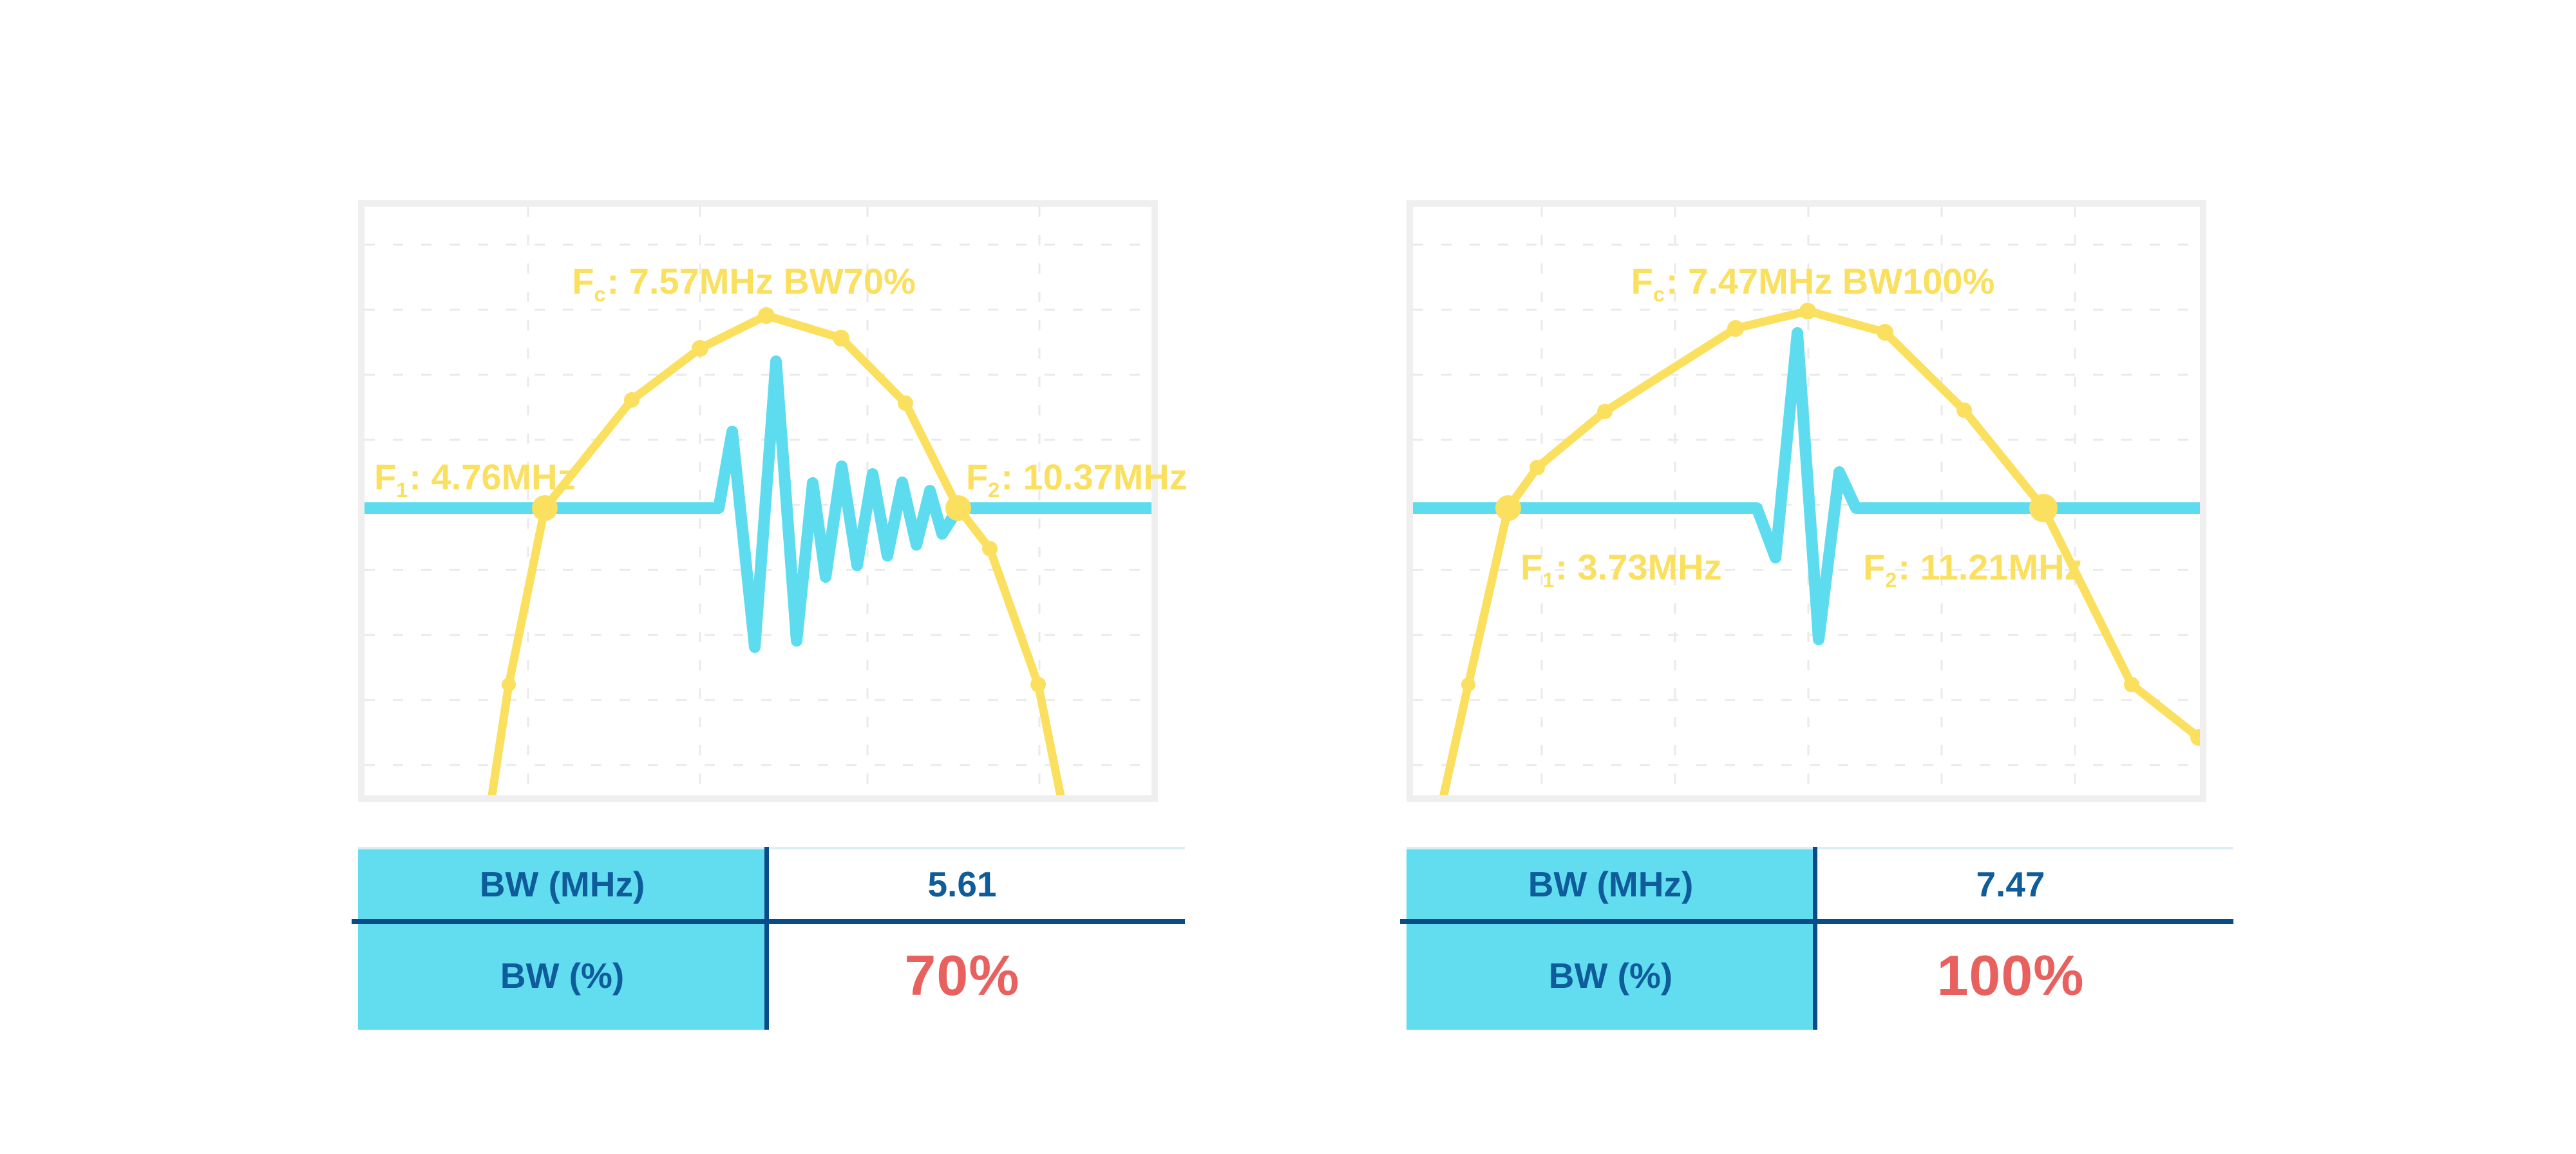 This screenshot has height=1154, width=2576. I want to click on table-row: BW (%) 100%, so click(1806, 976).